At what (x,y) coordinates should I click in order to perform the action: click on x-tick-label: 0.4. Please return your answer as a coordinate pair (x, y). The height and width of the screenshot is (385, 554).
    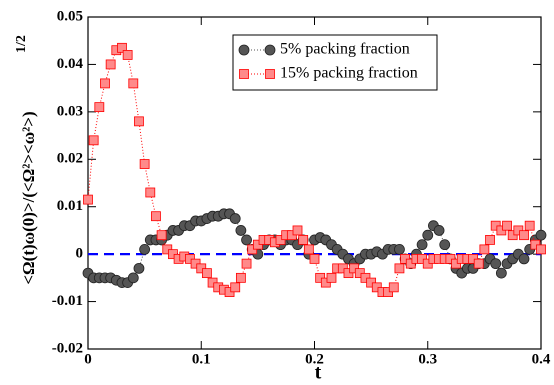
    Looking at the image, I should click on (541, 359).